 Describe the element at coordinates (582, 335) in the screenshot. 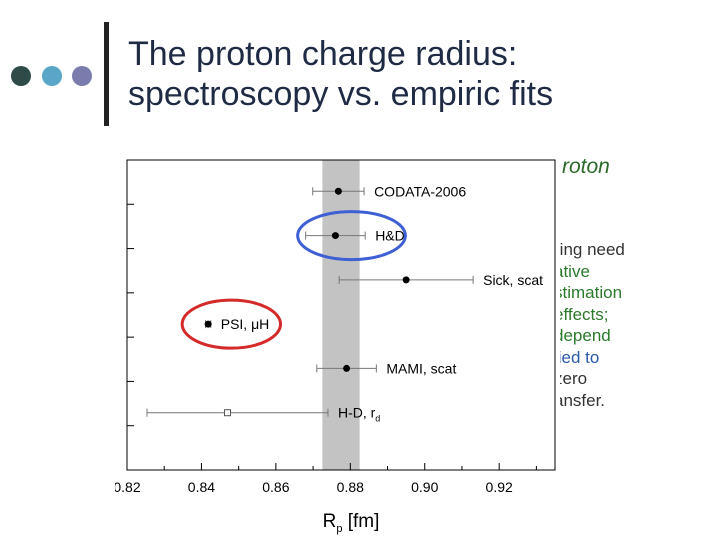

I see `background-text-line: depend` at that location.